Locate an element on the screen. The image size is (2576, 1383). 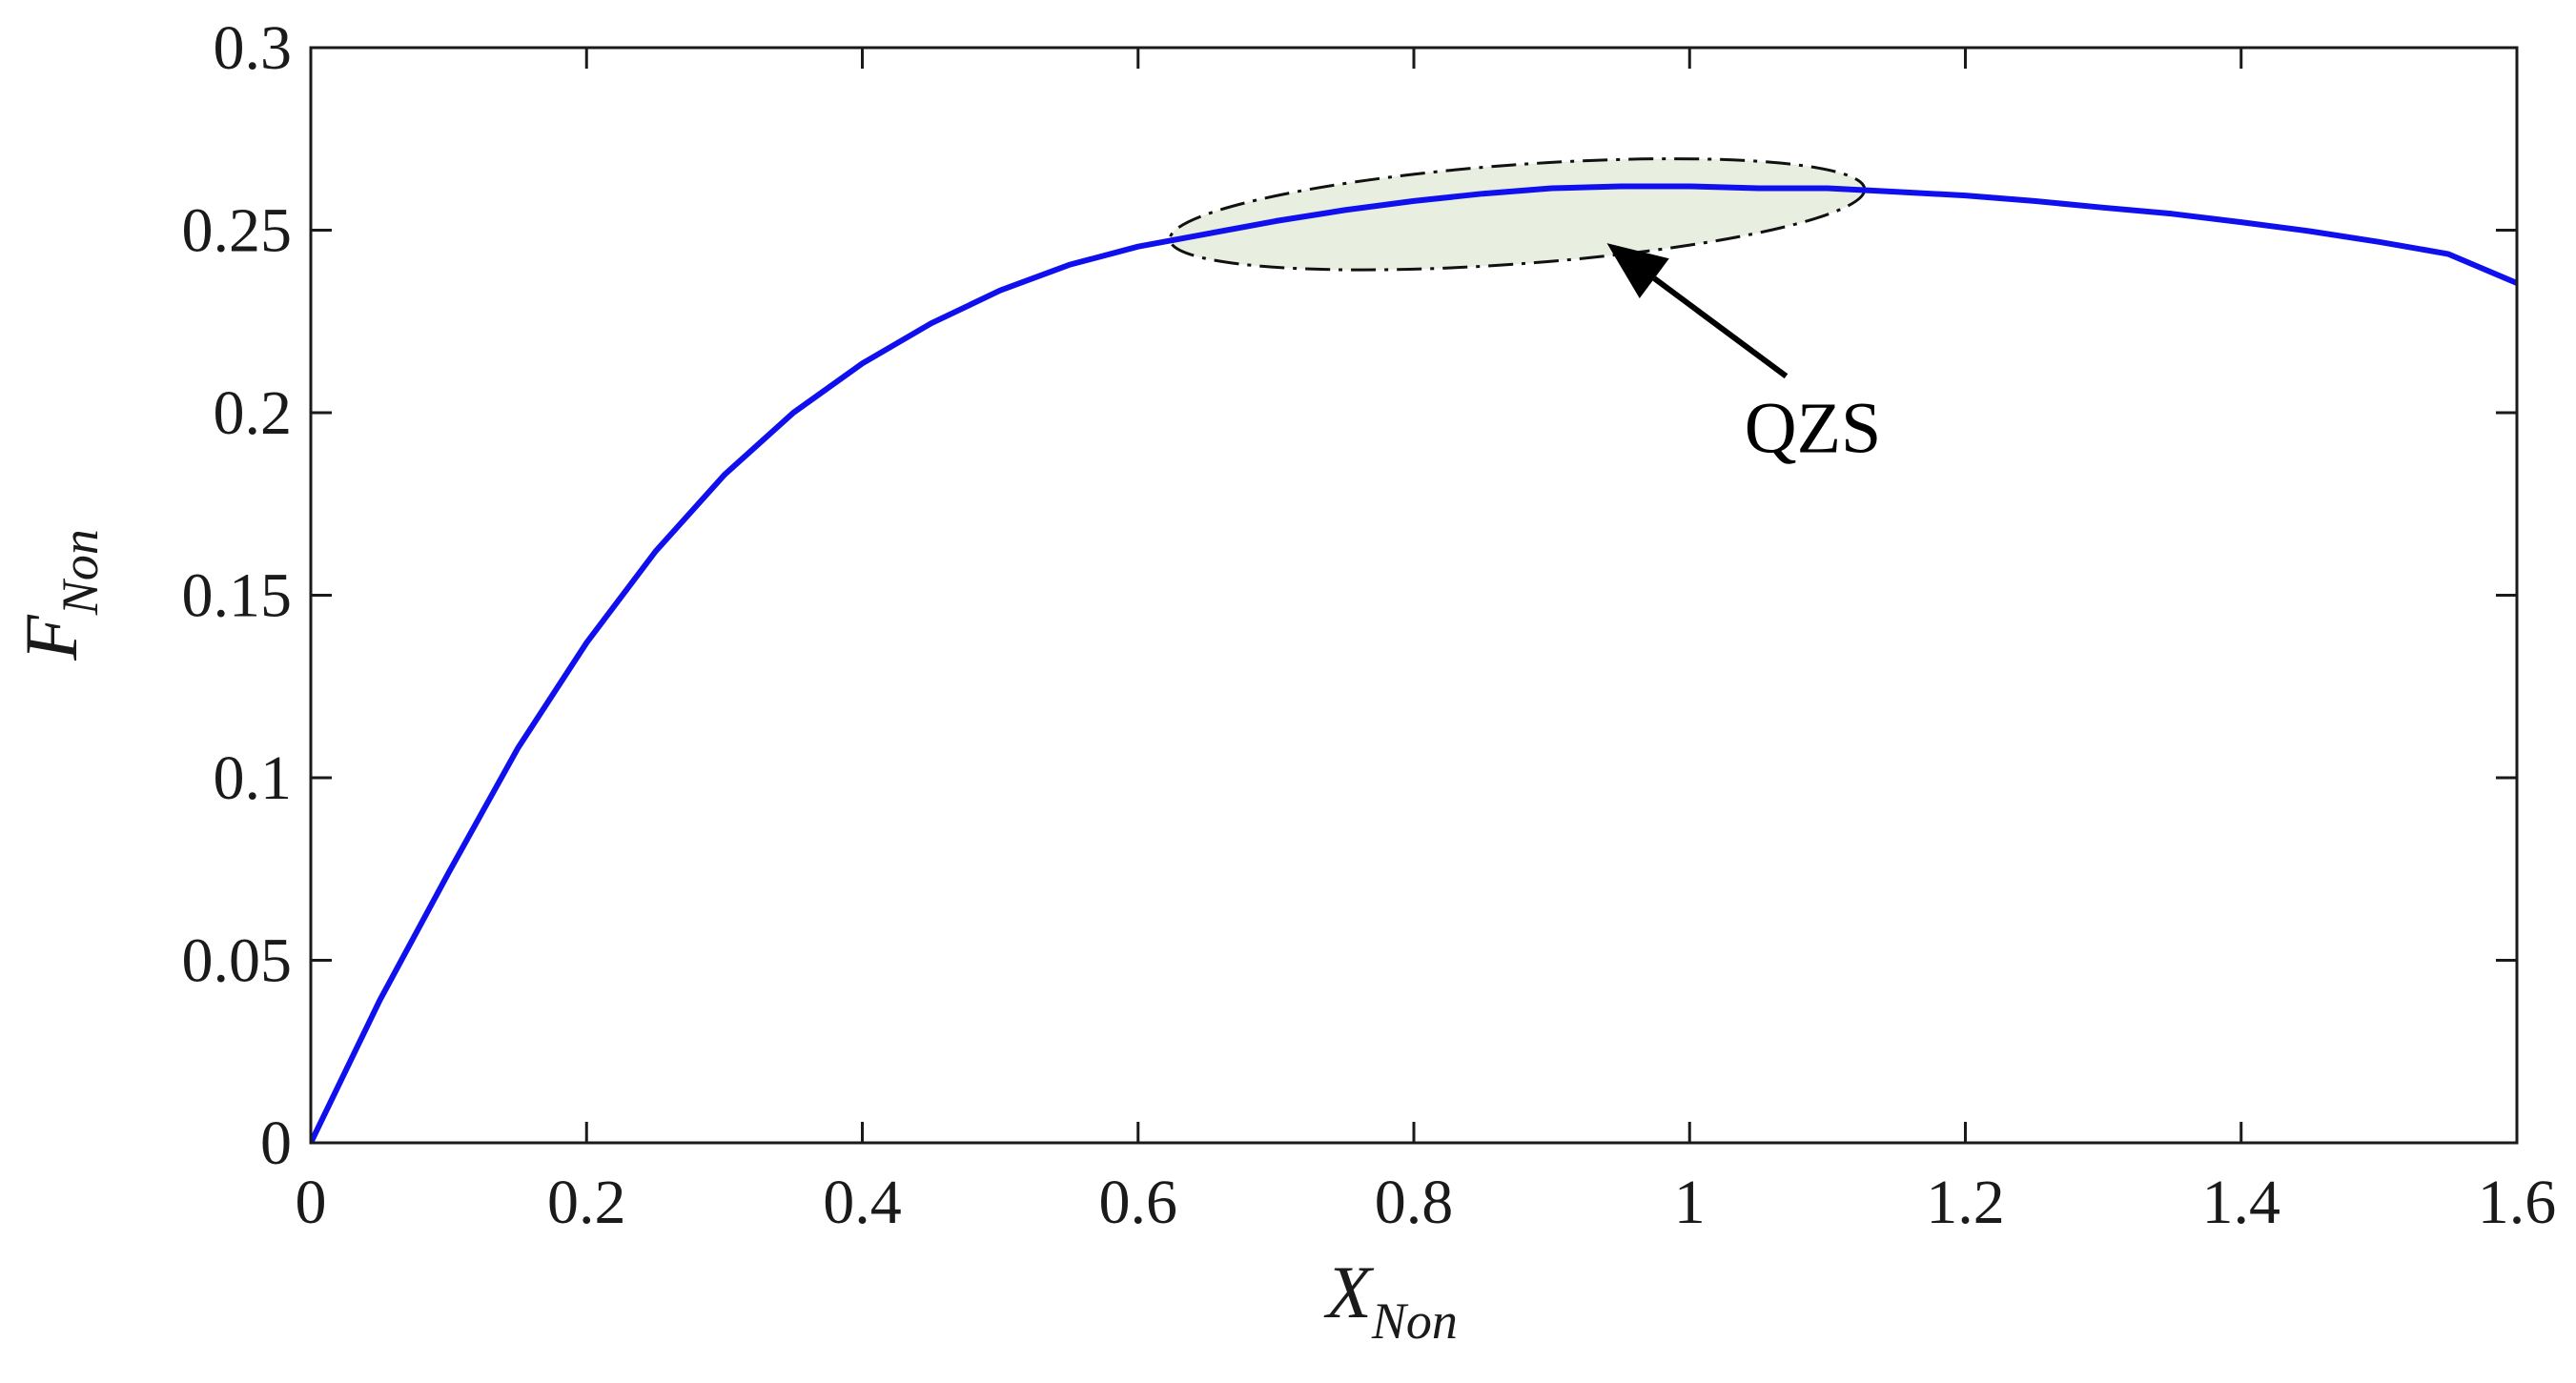
x-tick-label-2: 0.4 is located at coordinates (863, 1202).